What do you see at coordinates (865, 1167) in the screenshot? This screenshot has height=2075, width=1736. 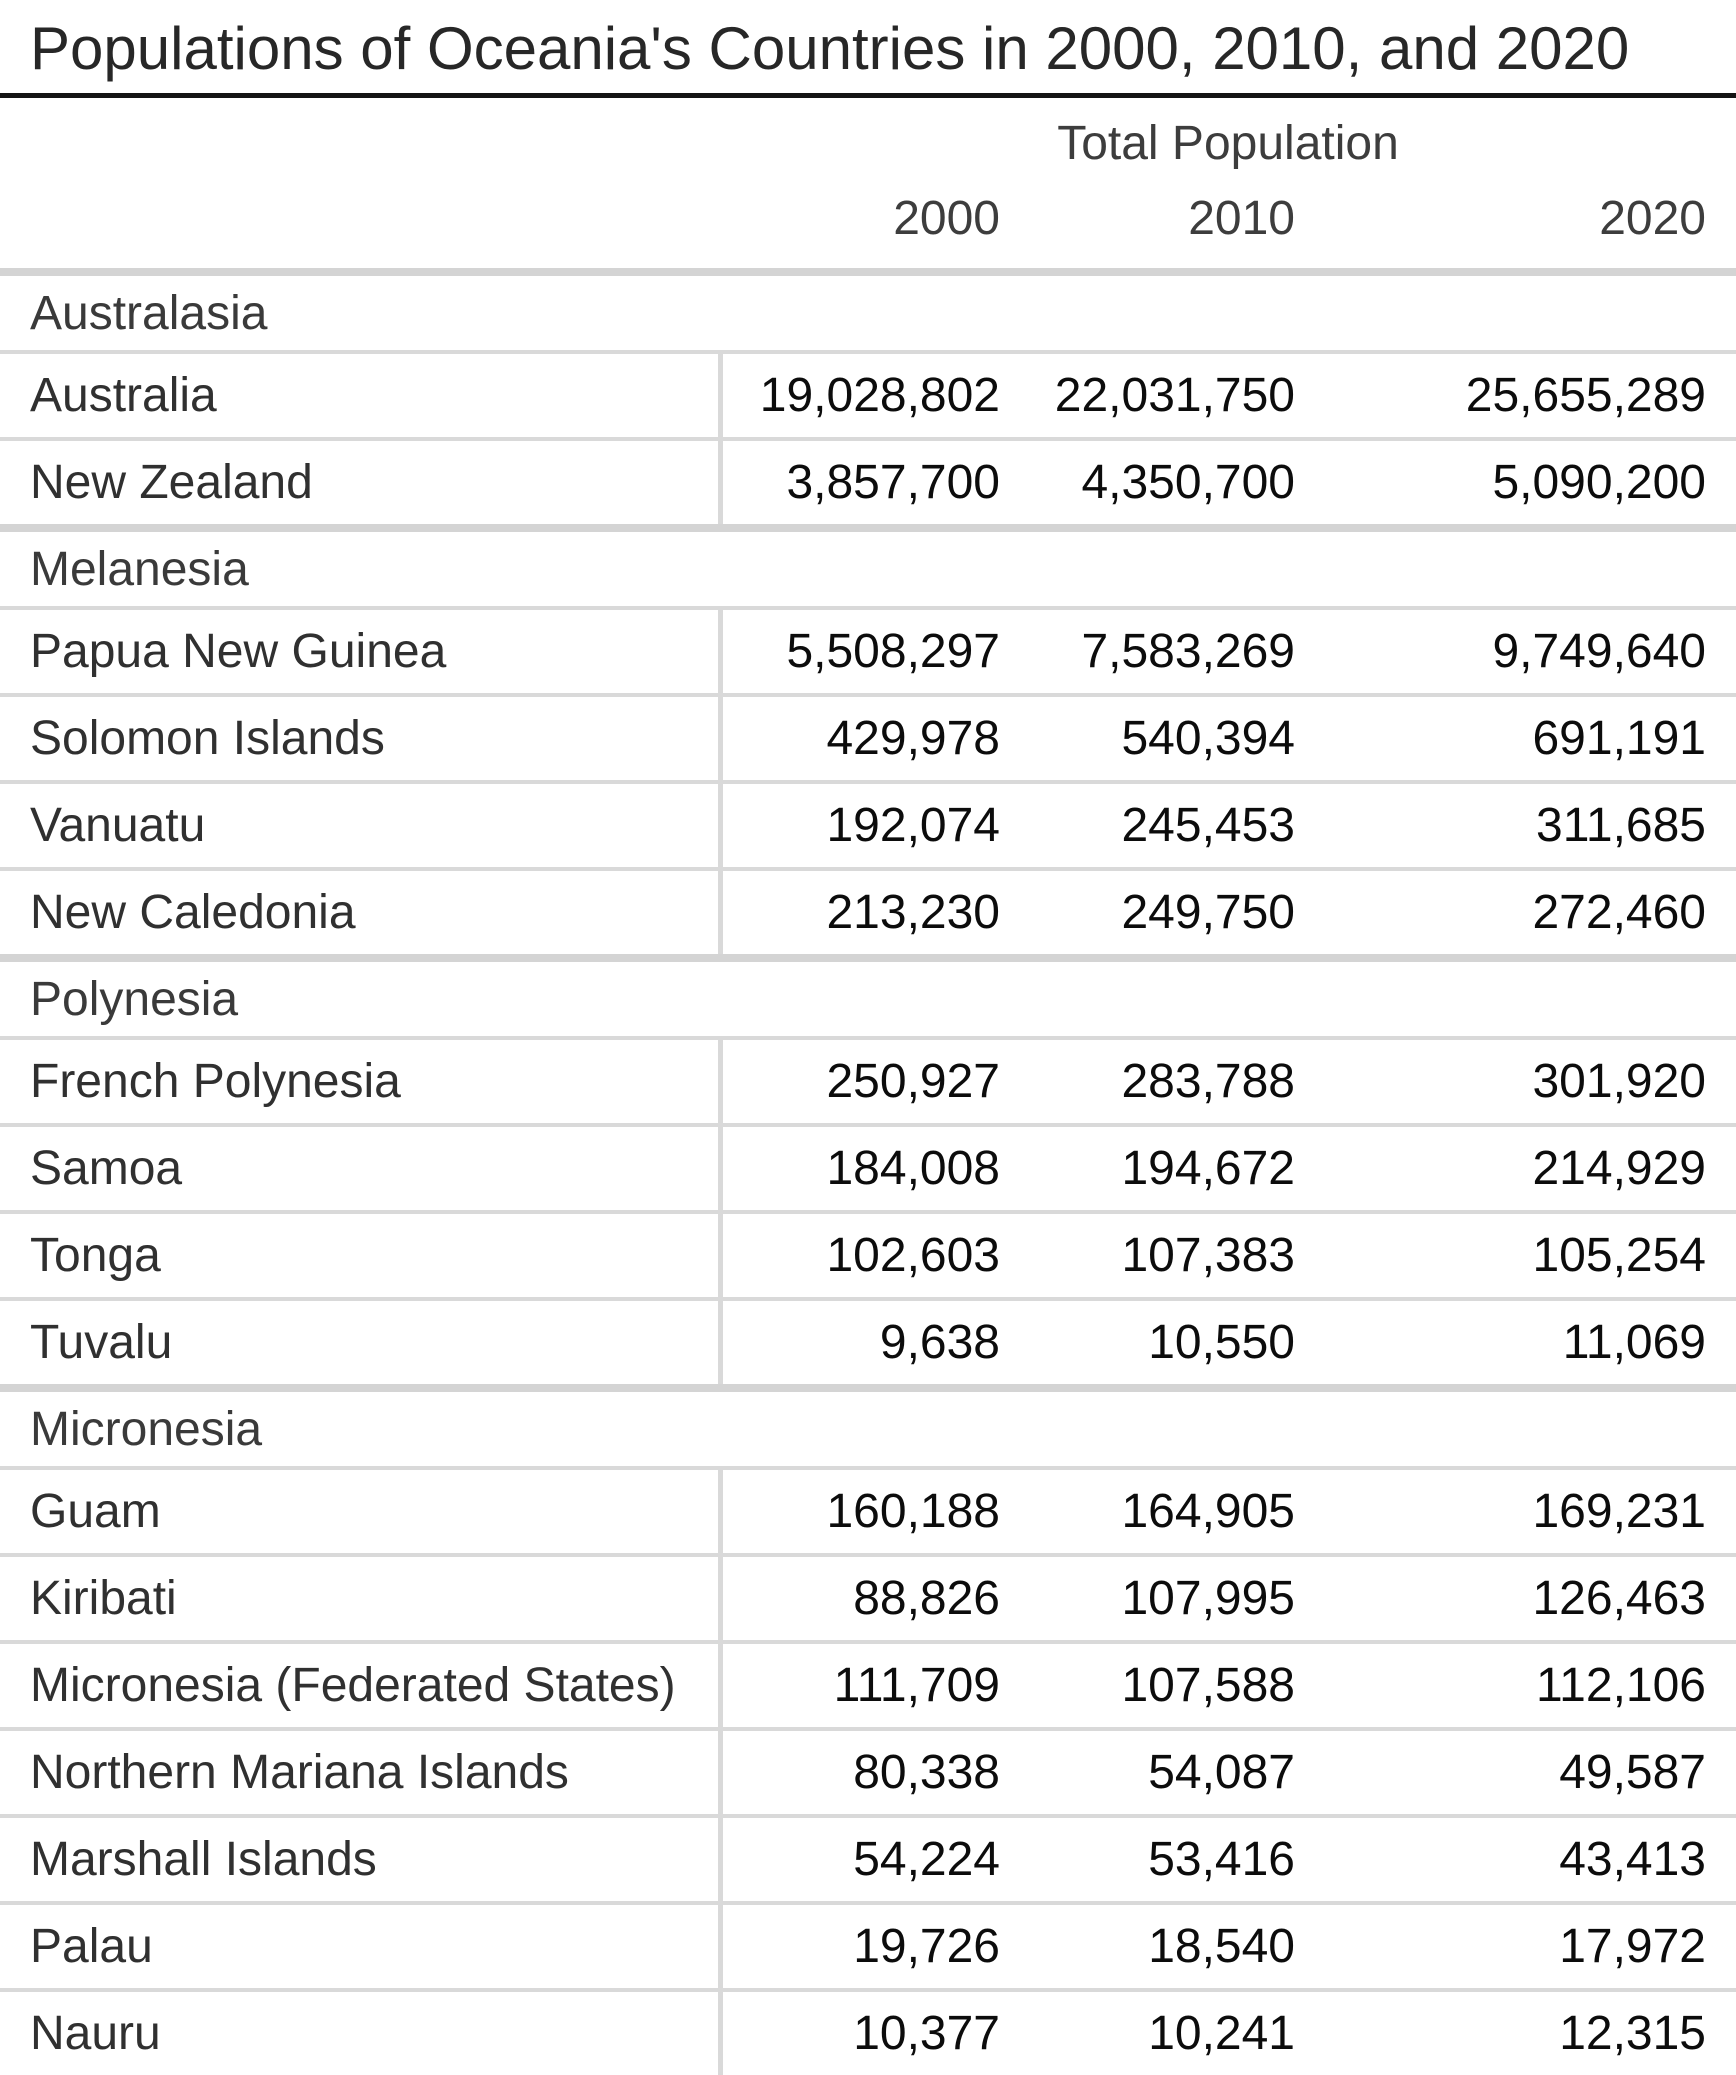 I see `population-value-2000: 184,008` at bounding box center [865, 1167].